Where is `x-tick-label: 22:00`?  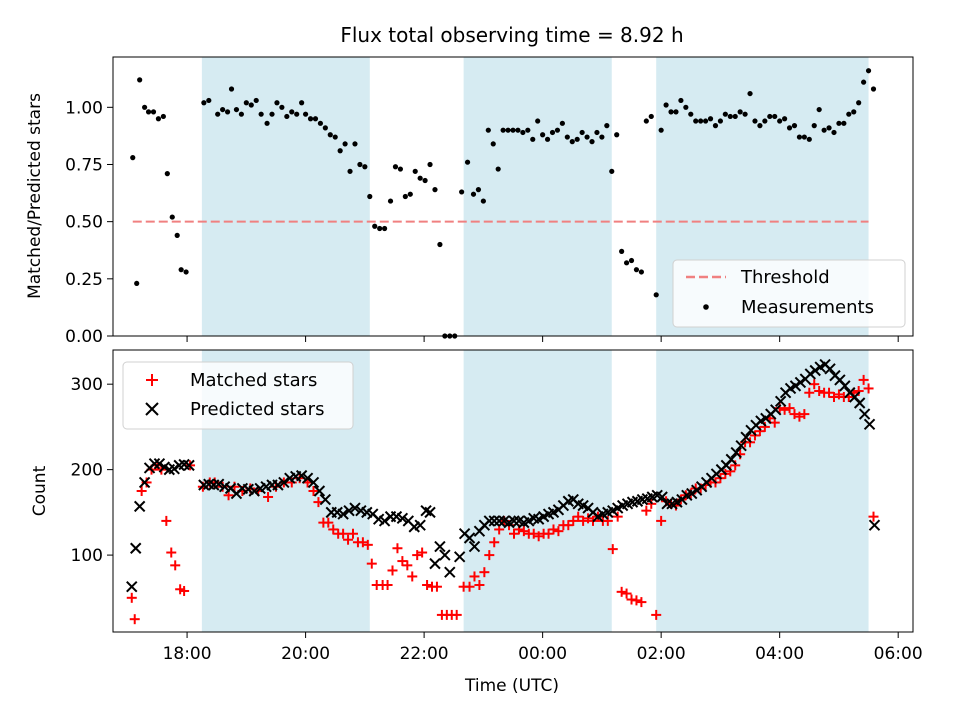 x-tick-label: 22:00 is located at coordinates (424, 654).